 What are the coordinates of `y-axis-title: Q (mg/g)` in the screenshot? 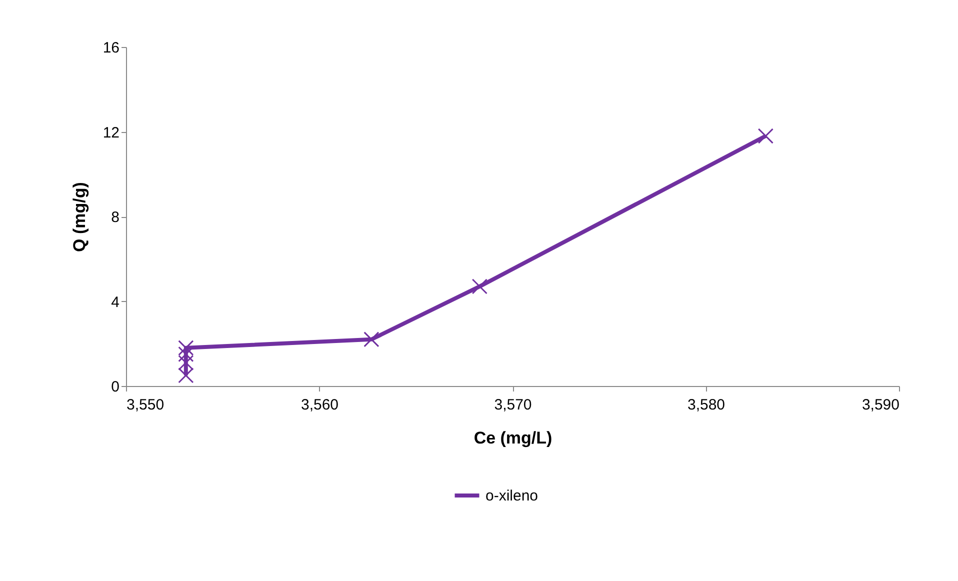 It's located at (79, 217).